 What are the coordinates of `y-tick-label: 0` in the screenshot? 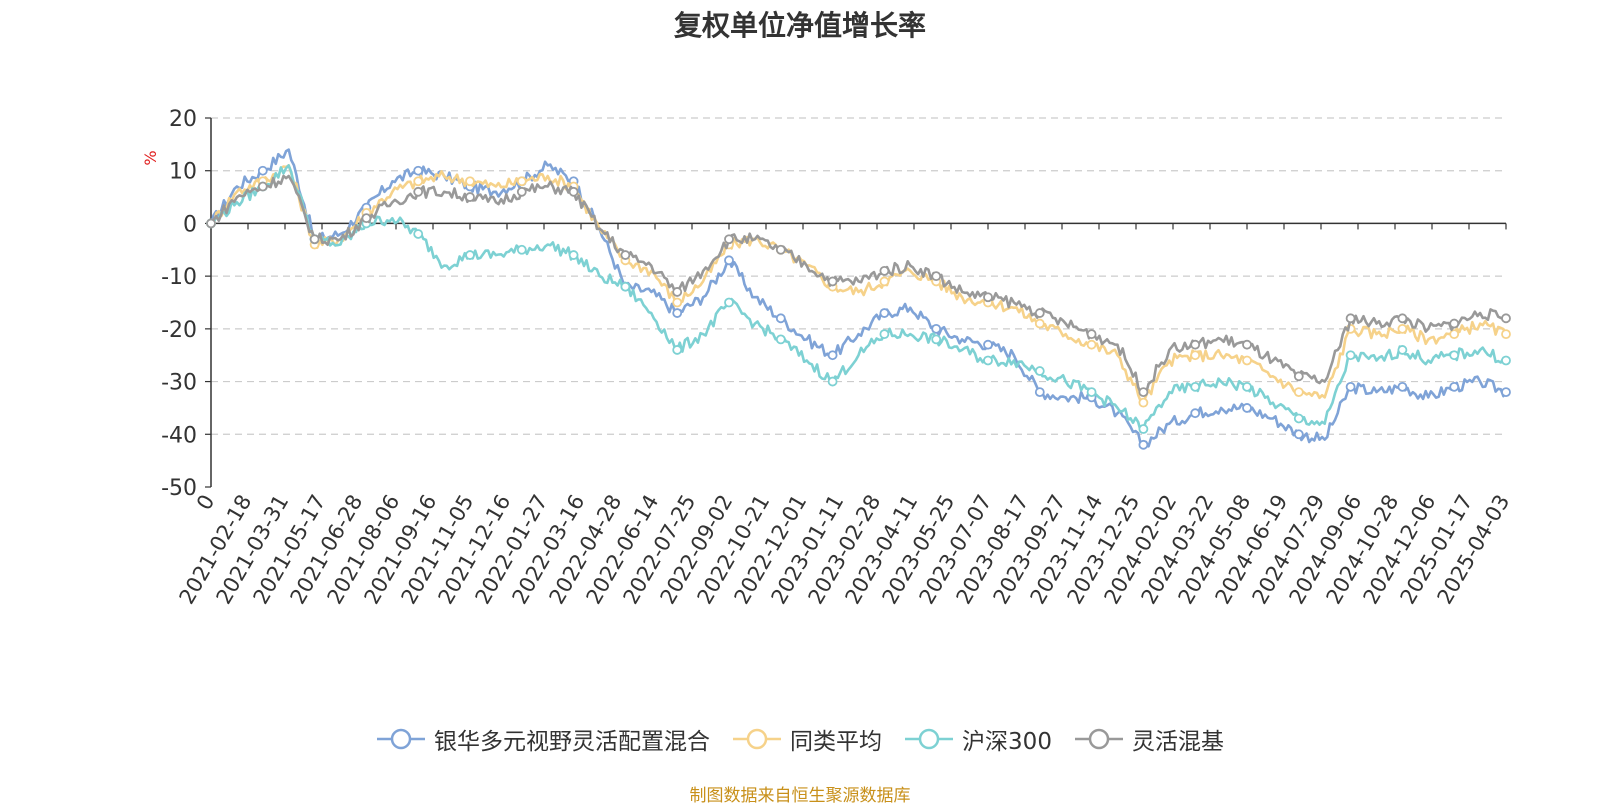 It's located at (190, 224).